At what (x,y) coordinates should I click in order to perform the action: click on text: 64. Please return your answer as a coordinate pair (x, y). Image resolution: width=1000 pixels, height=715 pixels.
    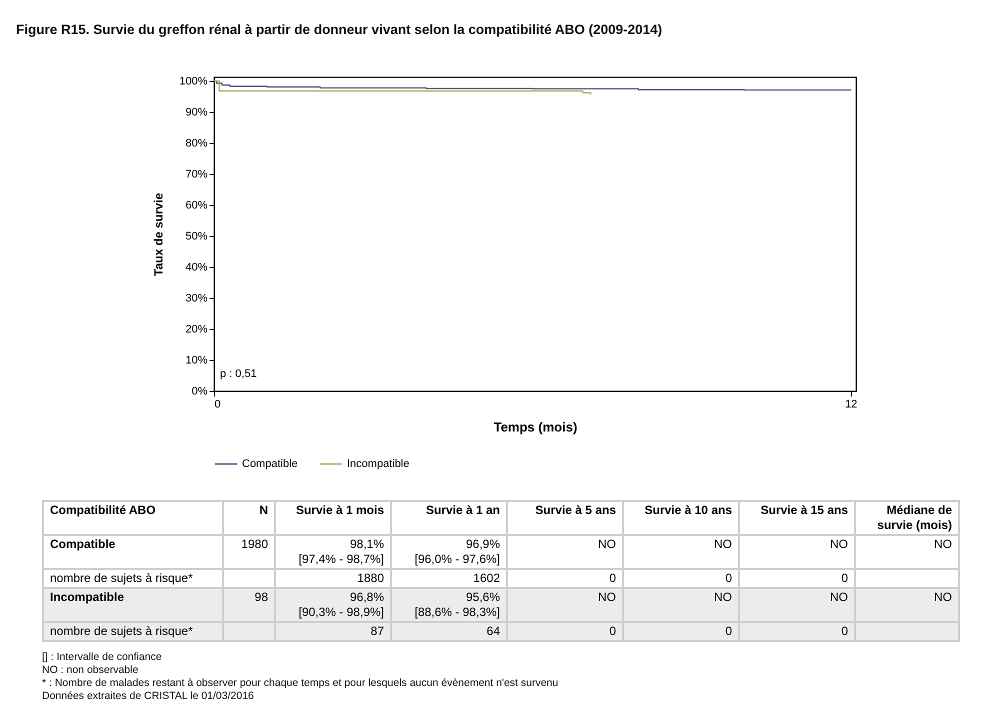
    Looking at the image, I should click on (449, 631).